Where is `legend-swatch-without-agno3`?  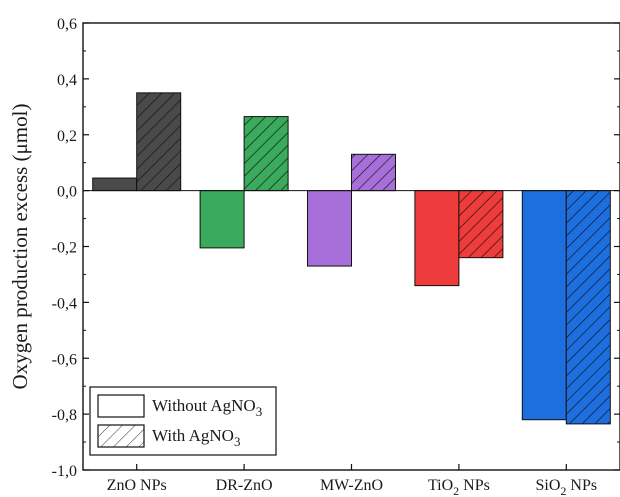 legend-swatch-without-agno3 is located at coordinates (121, 406).